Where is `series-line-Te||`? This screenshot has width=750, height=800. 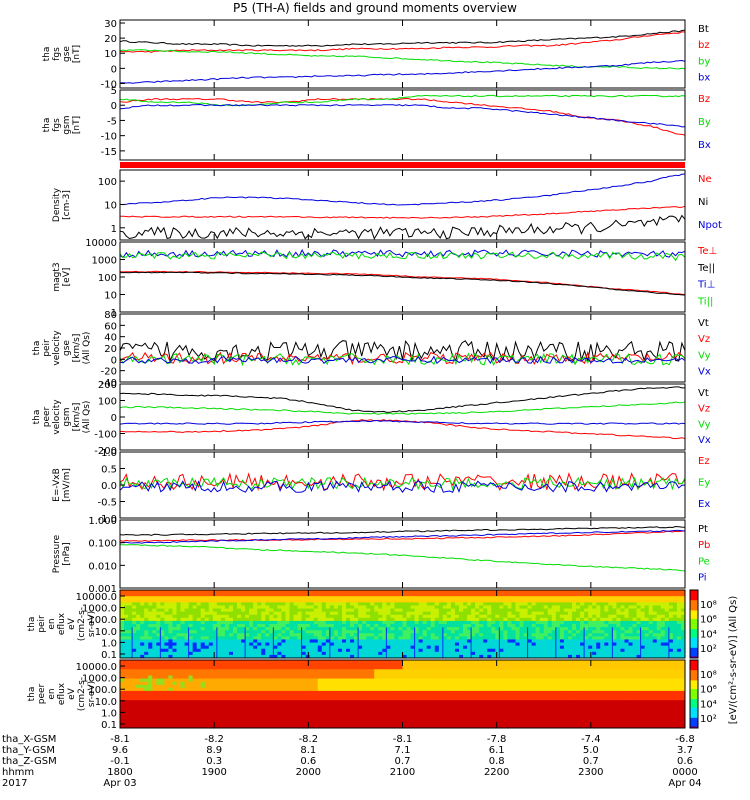
series-line-Te|| is located at coordinates (402, 283).